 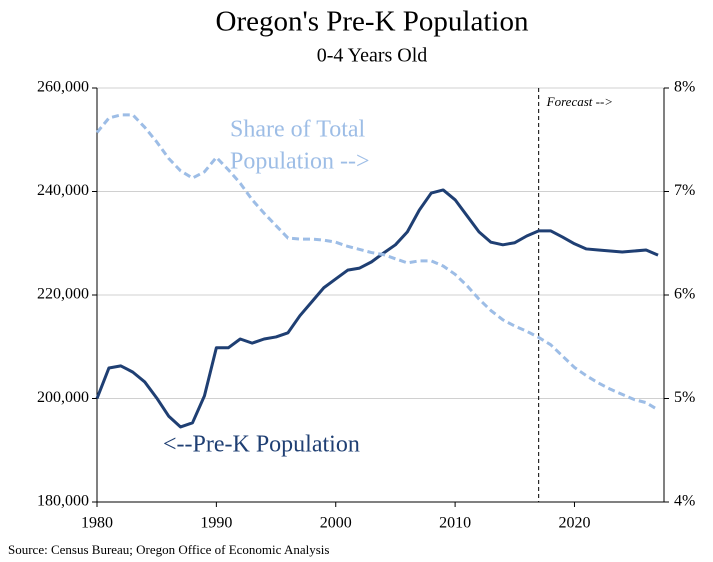 I want to click on chart-title: Oregon's Pre-K Population, so click(x=372, y=22).